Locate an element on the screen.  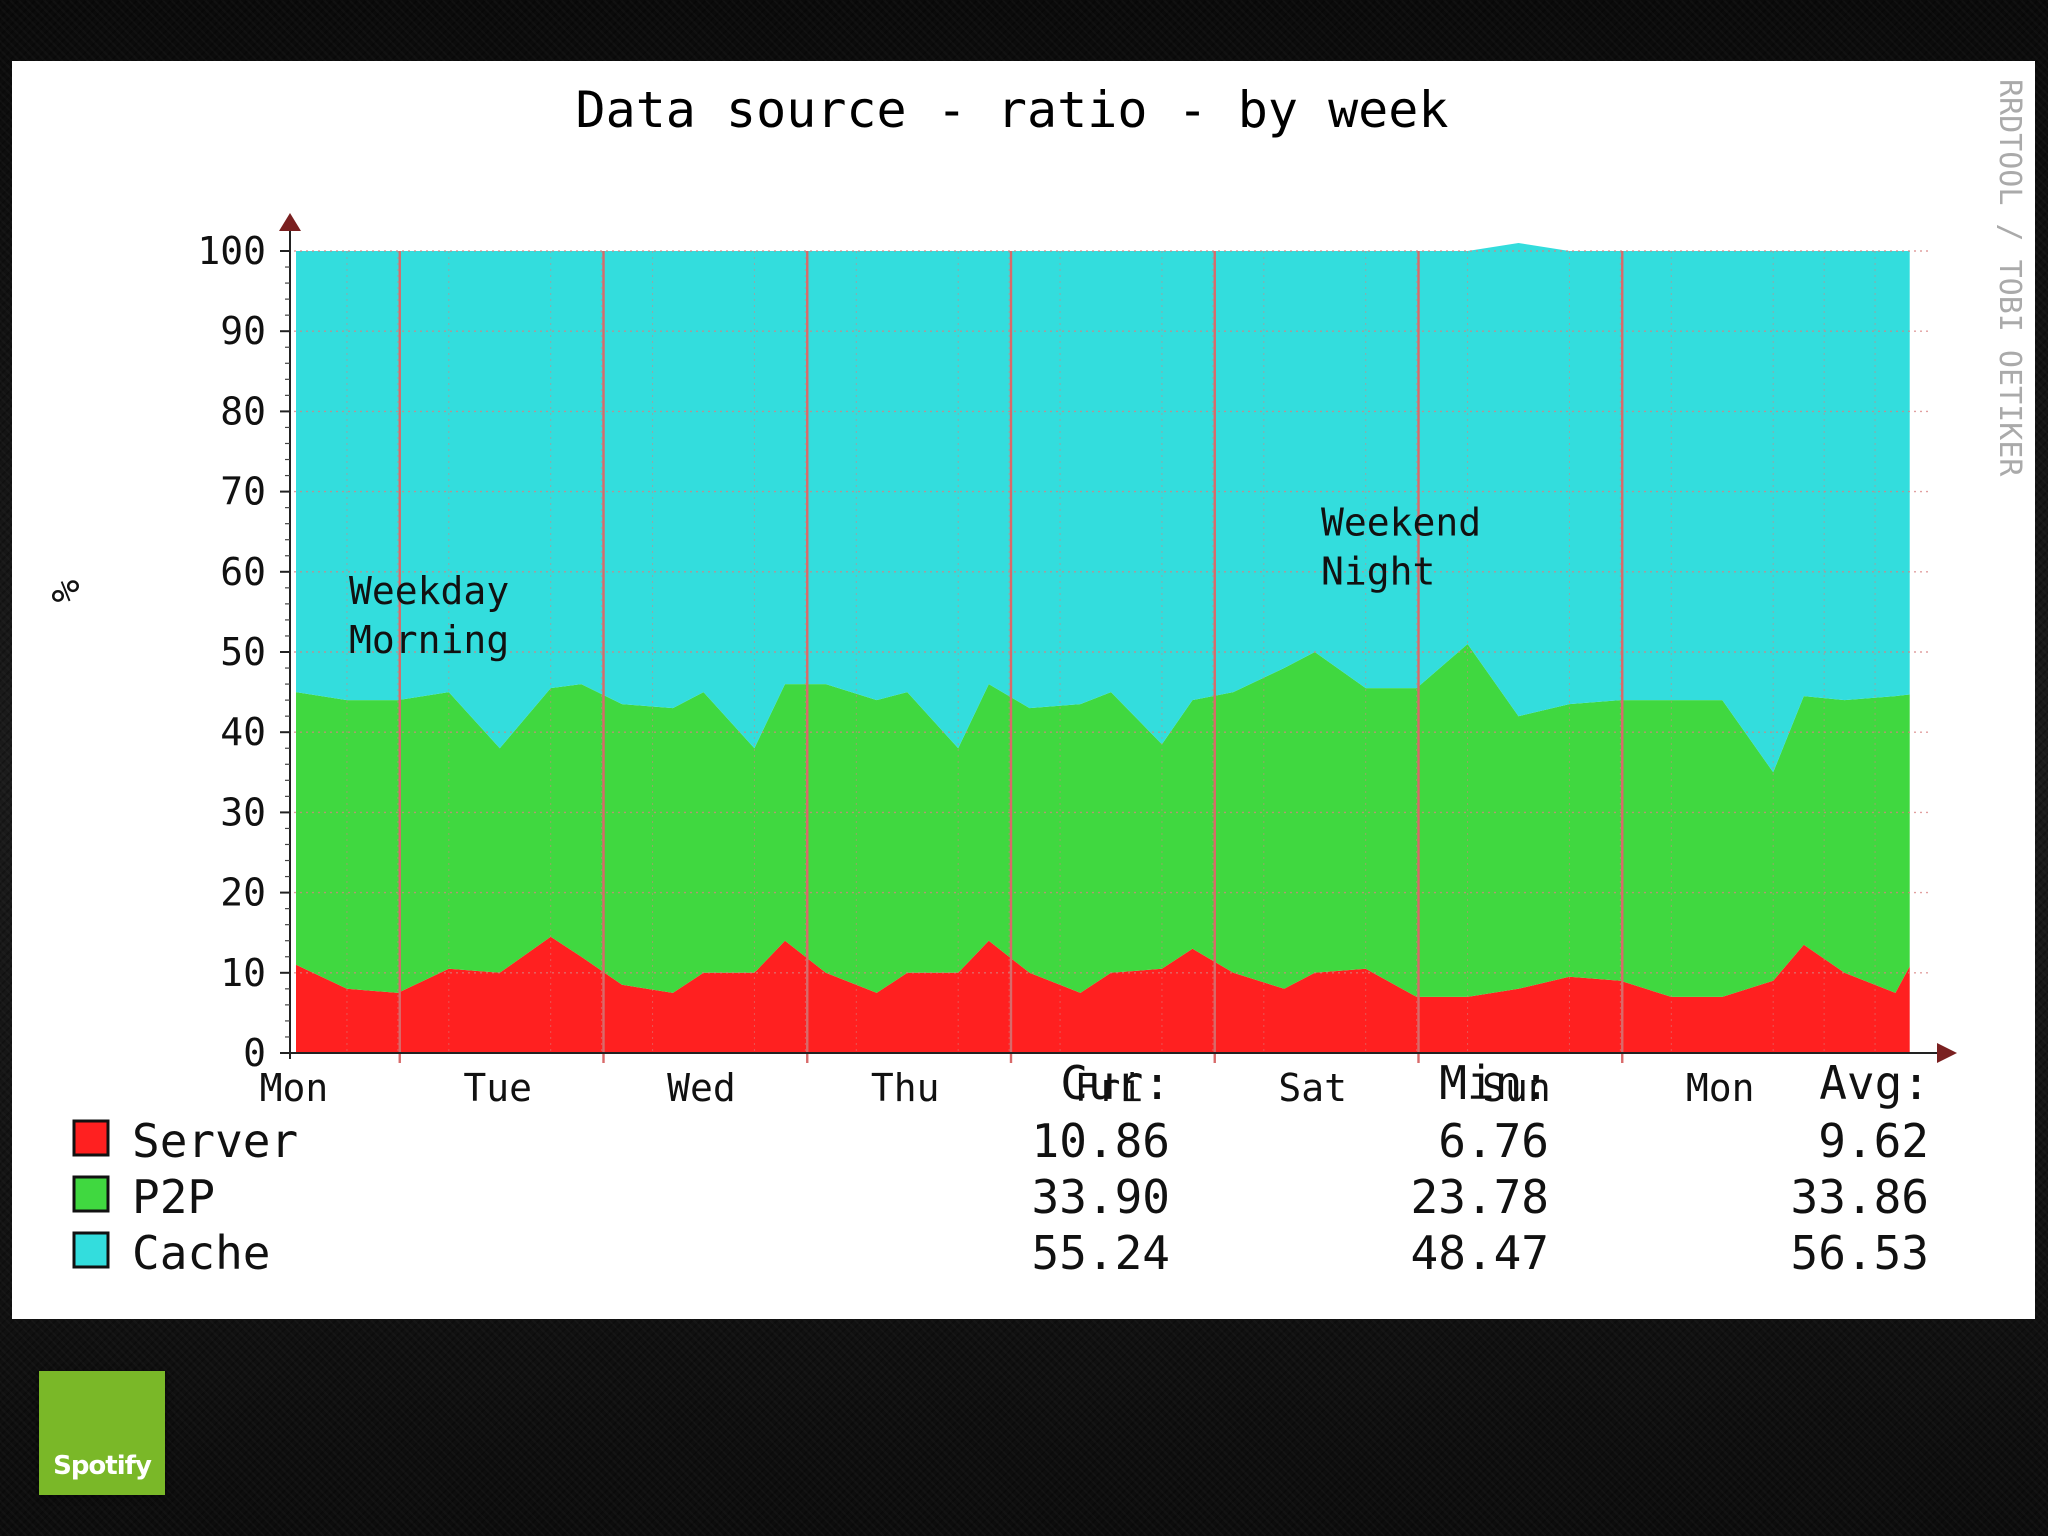
y-tick-label-100: 100 is located at coordinates (231, 251).